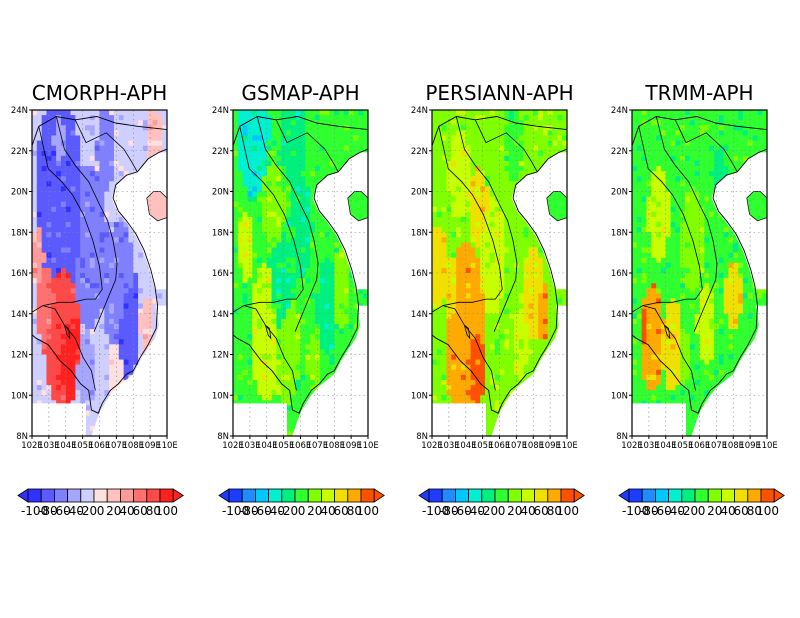 The image size is (800, 618). Describe the element at coordinates (300, 93) in the screenshot. I see `panel-title: GSMAP-APH` at that location.